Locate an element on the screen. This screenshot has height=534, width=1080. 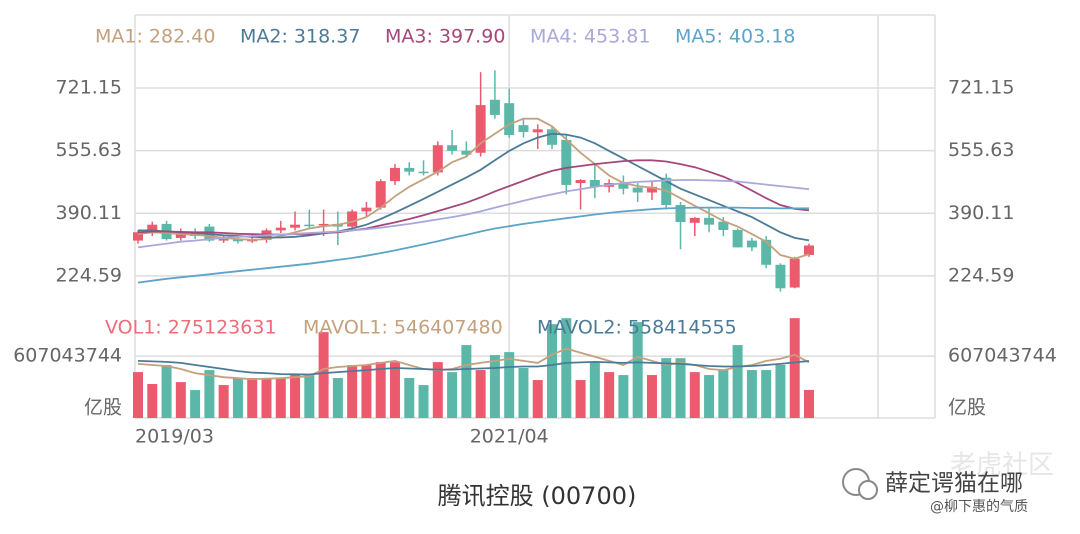
wechat-icon is located at coordinates (868, 490).